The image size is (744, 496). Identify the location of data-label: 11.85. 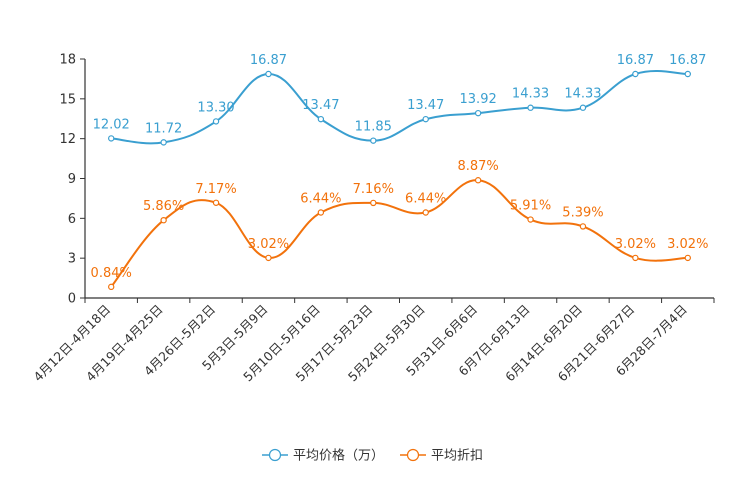
(373, 127).